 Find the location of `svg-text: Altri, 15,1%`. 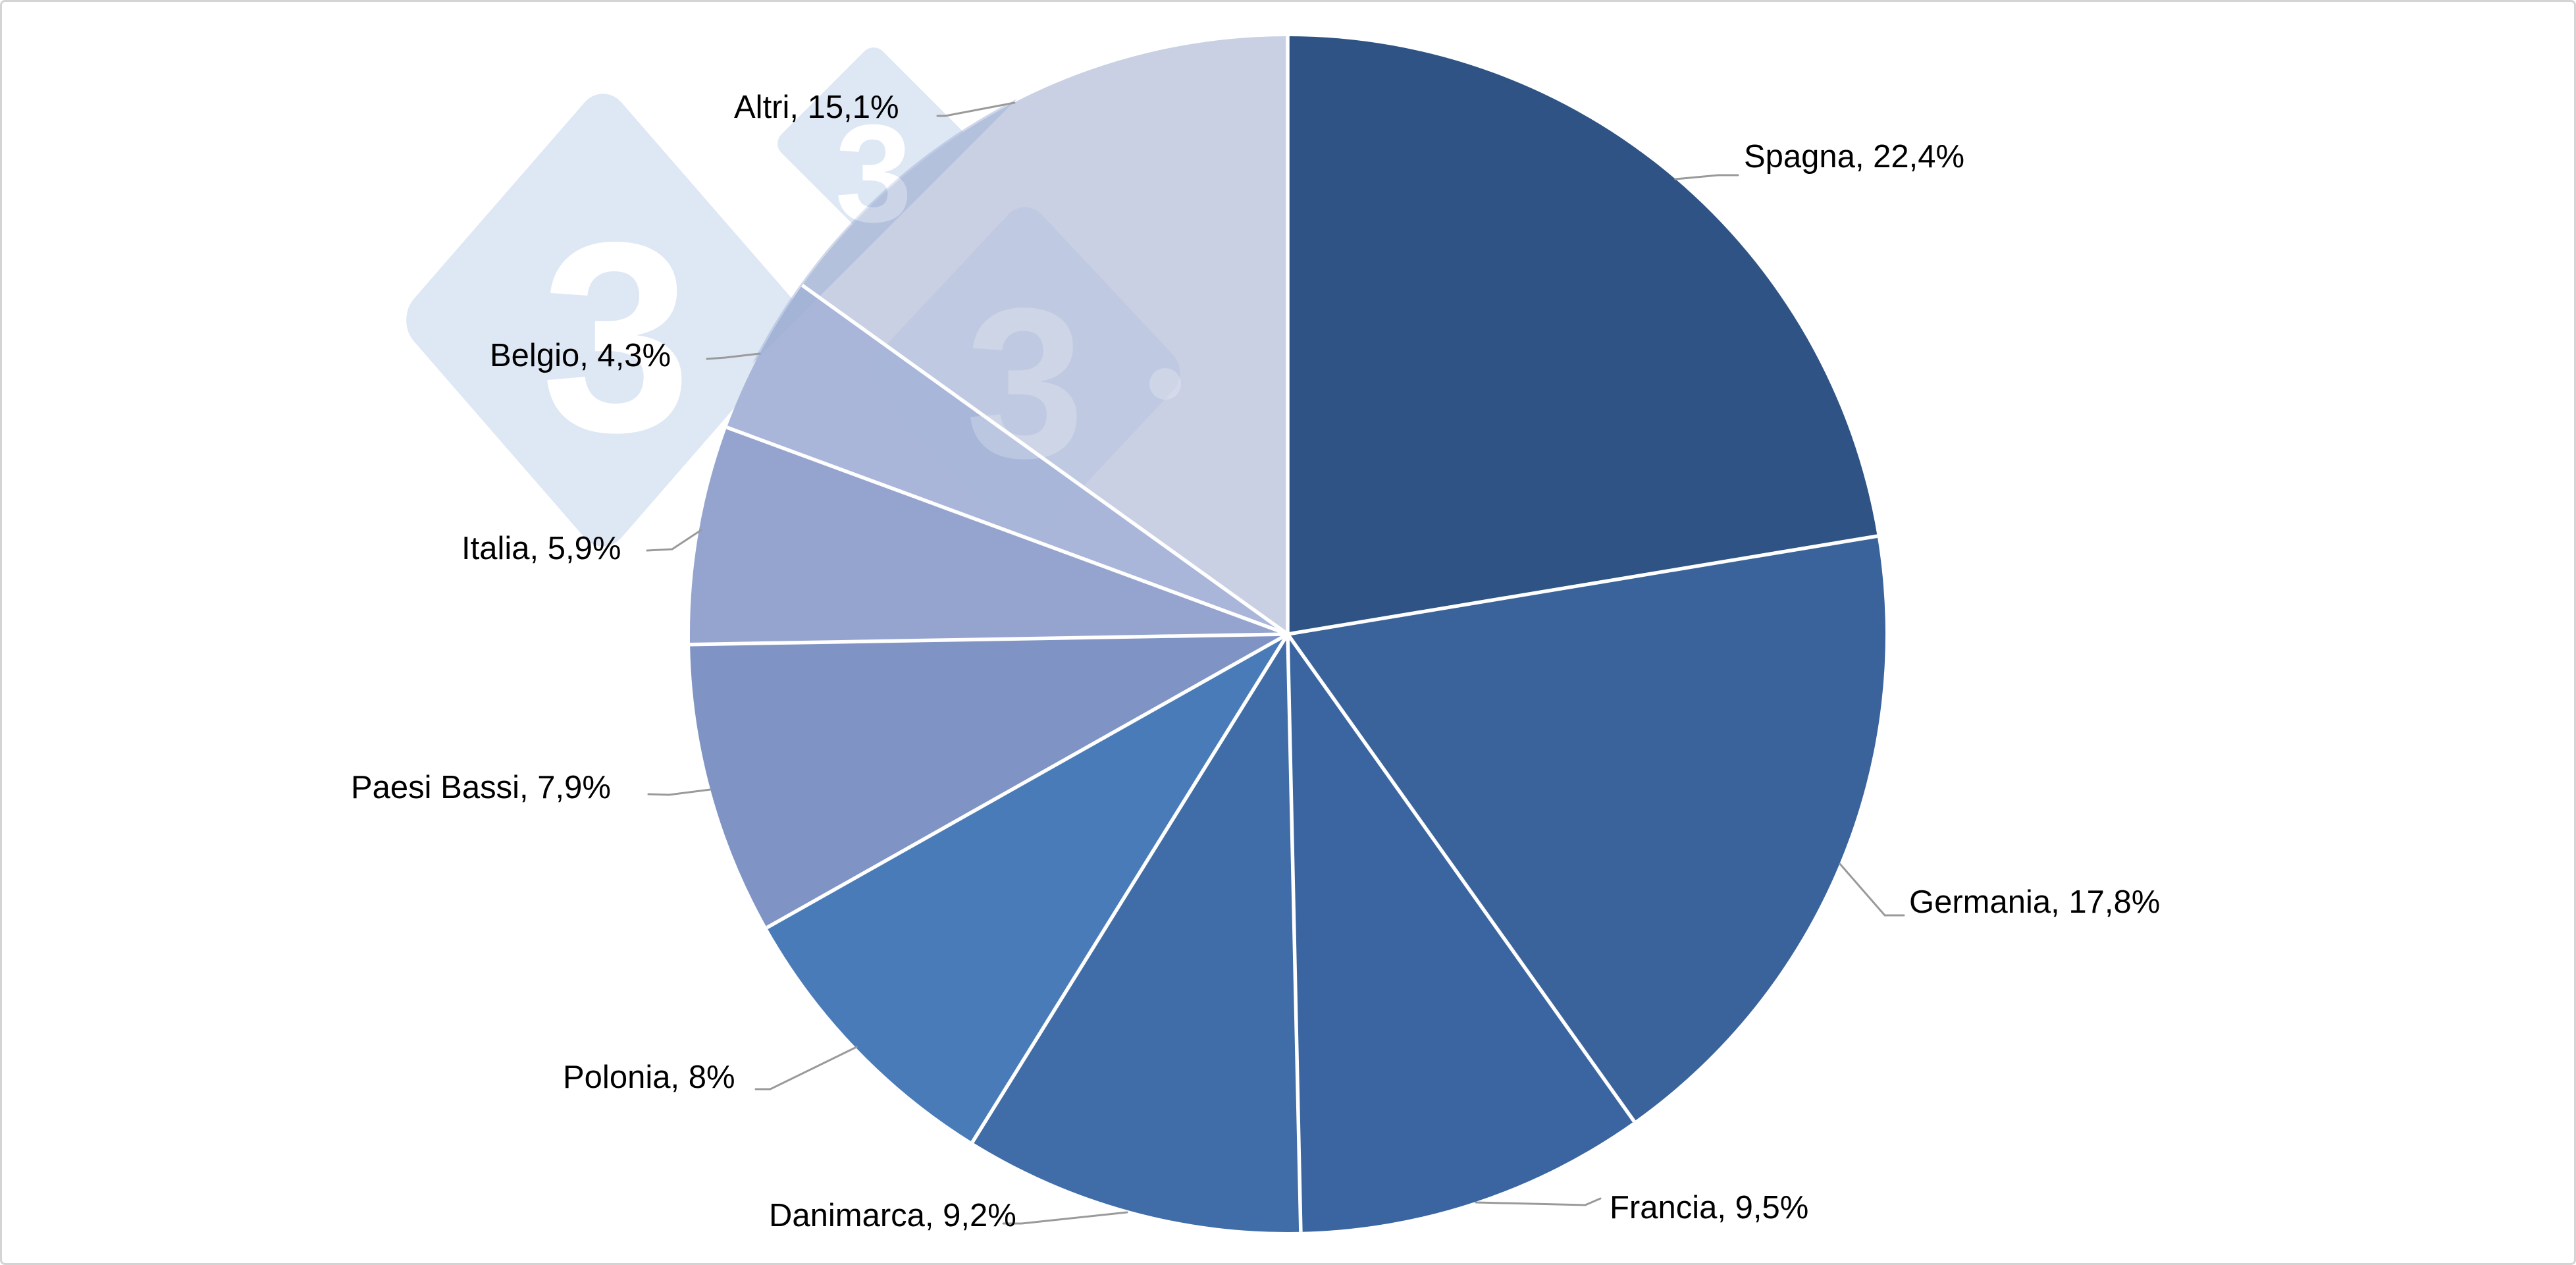

svg-text: Altri, 15,1% is located at coordinates (816, 107).